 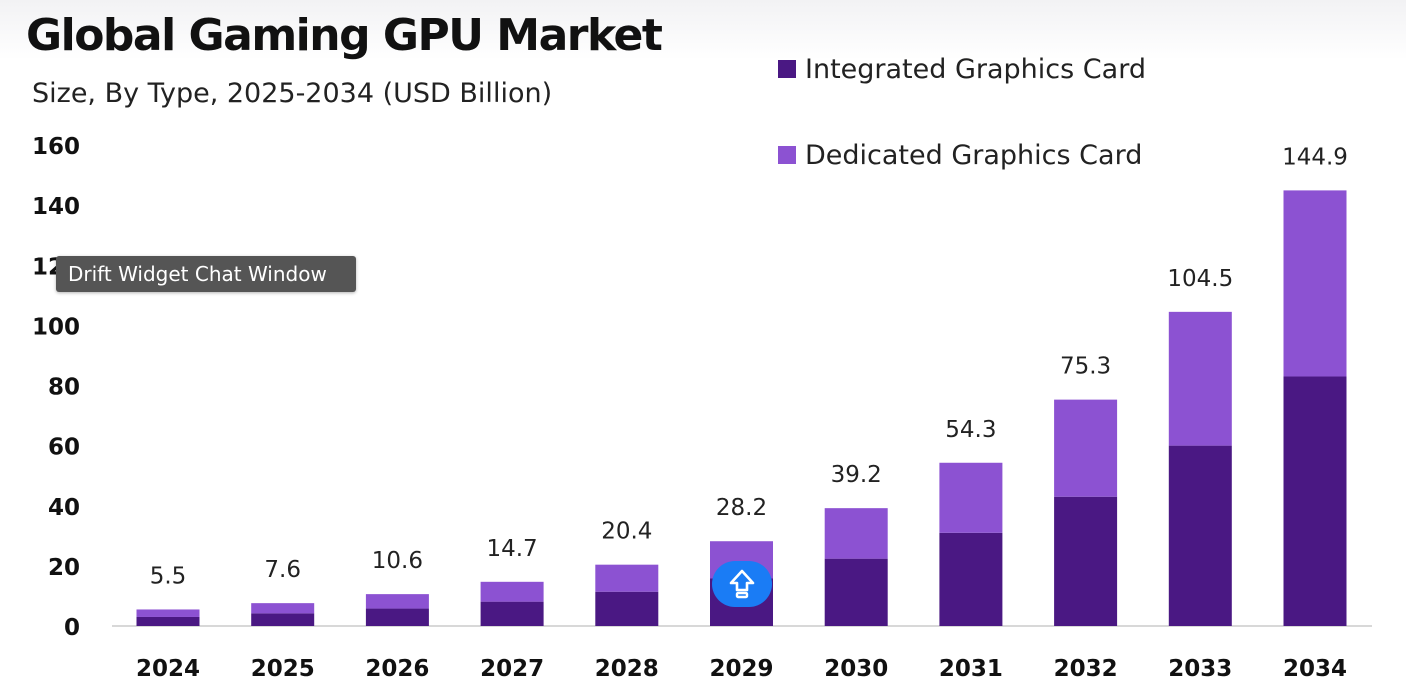 I want to click on x-tick-label-2032: 2032, so click(x=1086, y=669).